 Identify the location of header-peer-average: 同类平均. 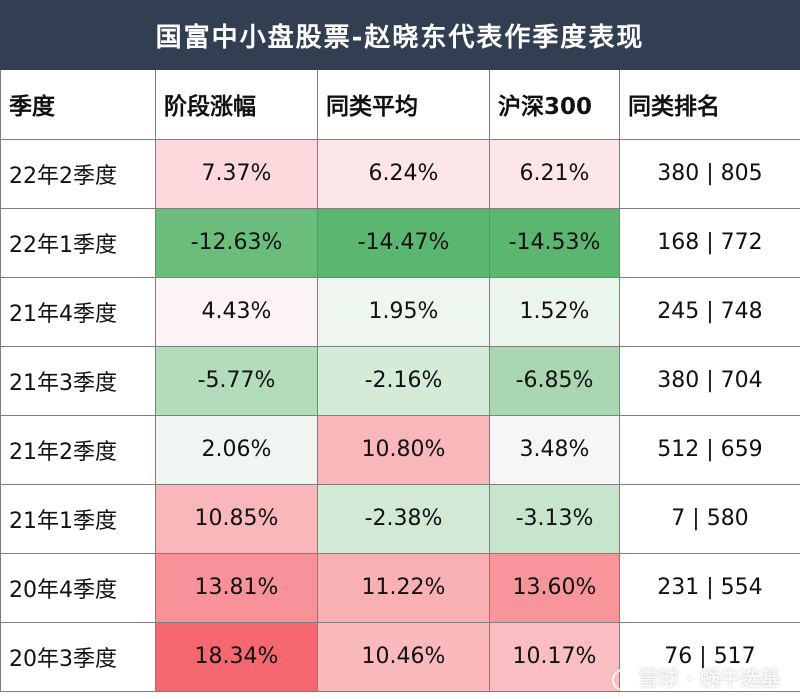
(403, 105).